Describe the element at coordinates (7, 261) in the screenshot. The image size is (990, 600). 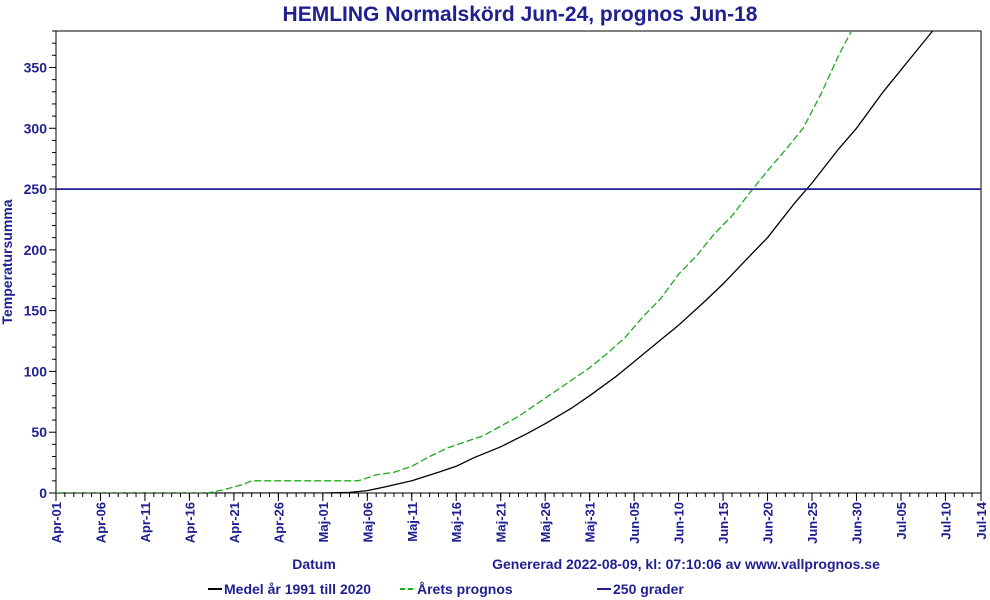
I see `y-axis-label: Temperatursumma` at that location.